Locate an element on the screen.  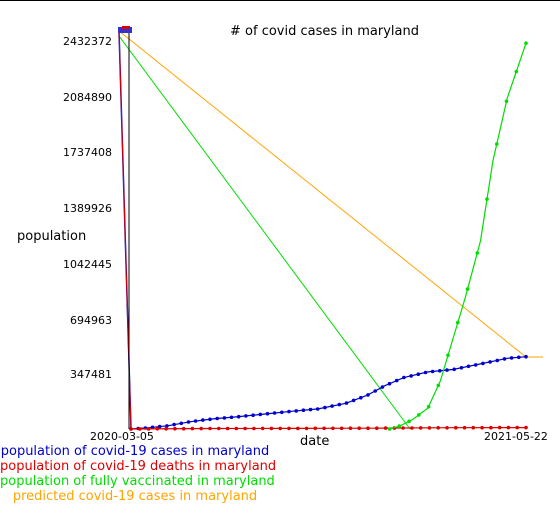
legend-entry-predicted: predicted covid-19 cases in maryland is located at coordinates (135, 496).